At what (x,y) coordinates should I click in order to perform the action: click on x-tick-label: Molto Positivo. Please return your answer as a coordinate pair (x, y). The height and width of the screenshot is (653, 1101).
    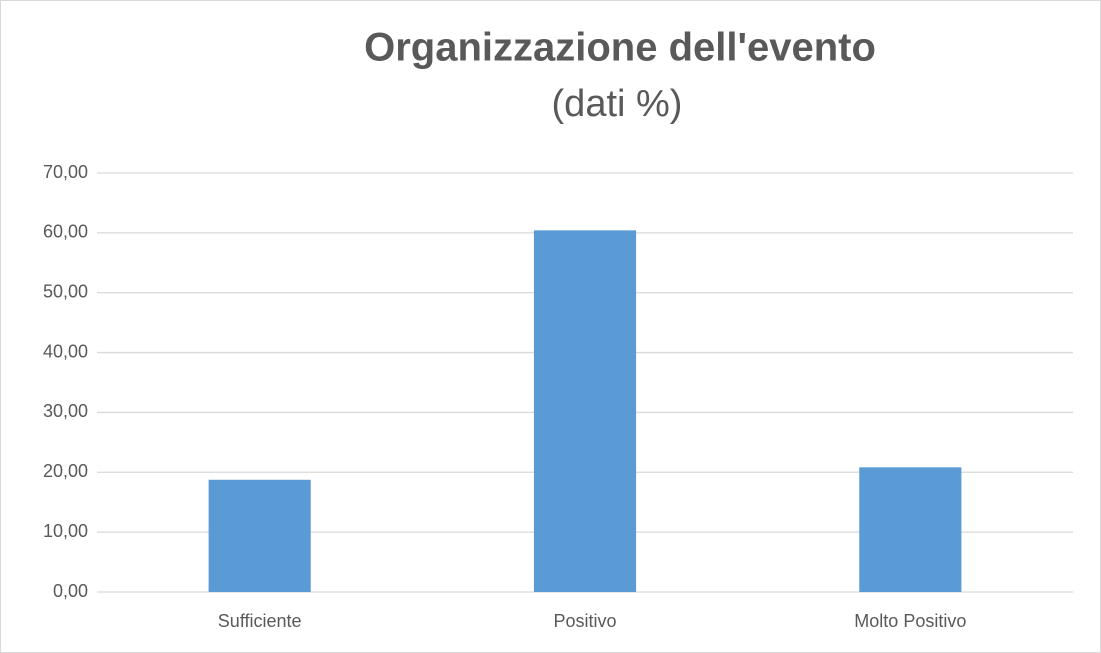
    Looking at the image, I should click on (910, 621).